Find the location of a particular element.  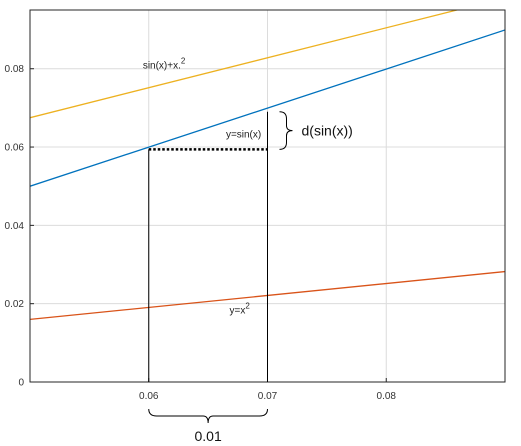

y-tick-label: 0.06 is located at coordinates (15, 148).